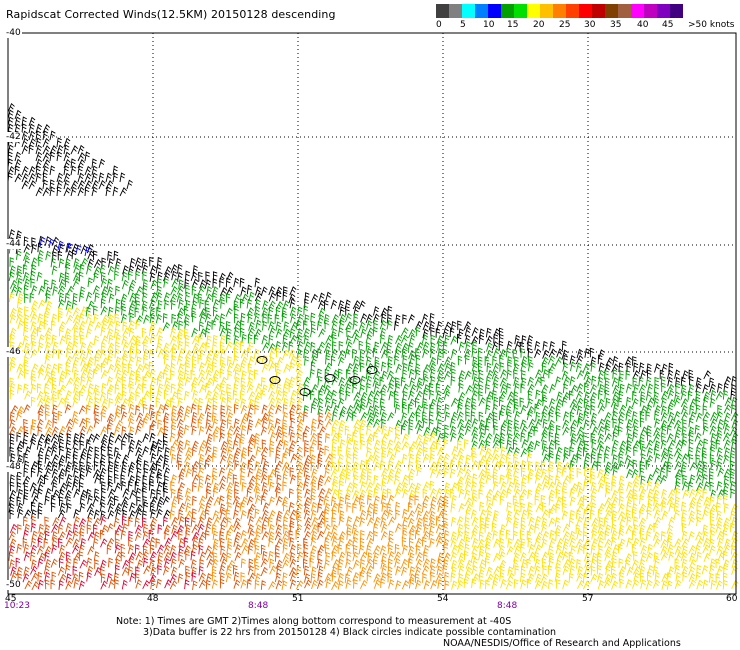 This screenshot has width=740, height=650. Describe the element at coordinates (443, 599) in the screenshot. I see `lon-label: 54` at that location.